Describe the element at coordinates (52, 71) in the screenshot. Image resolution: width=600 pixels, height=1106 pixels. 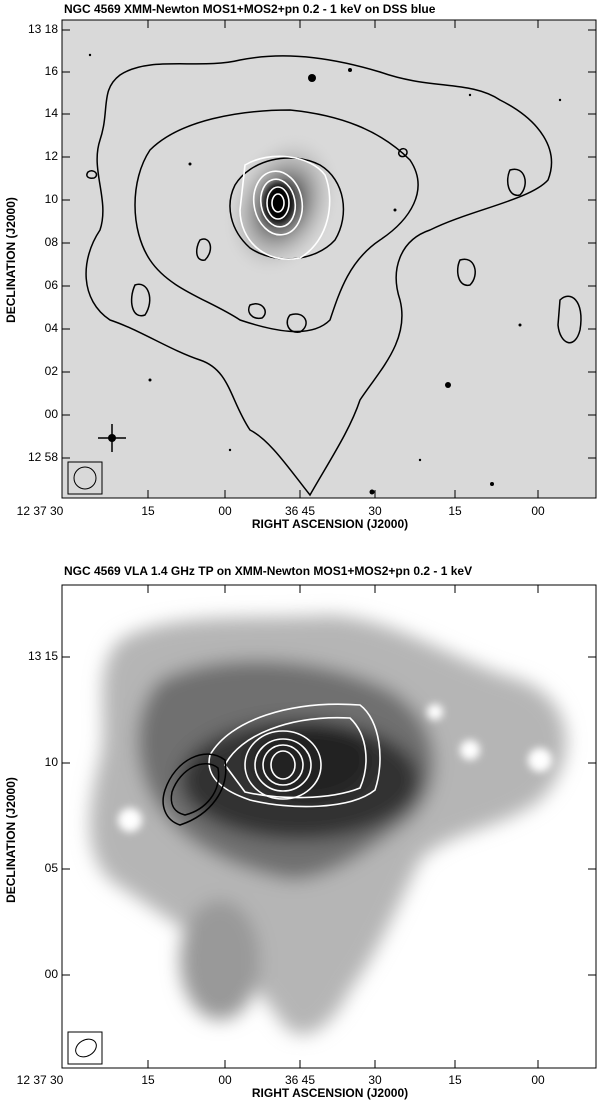
I see `y-tick-label: 16` at that location.